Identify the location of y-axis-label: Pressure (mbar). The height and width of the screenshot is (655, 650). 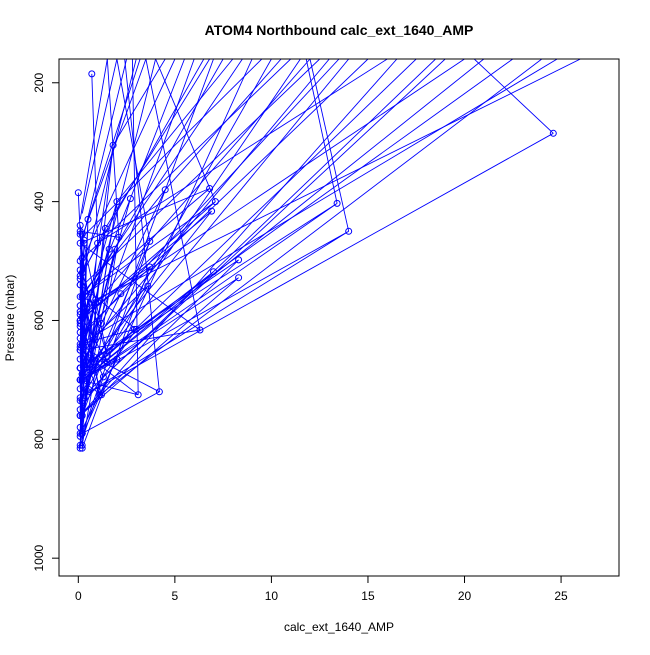
(10, 318).